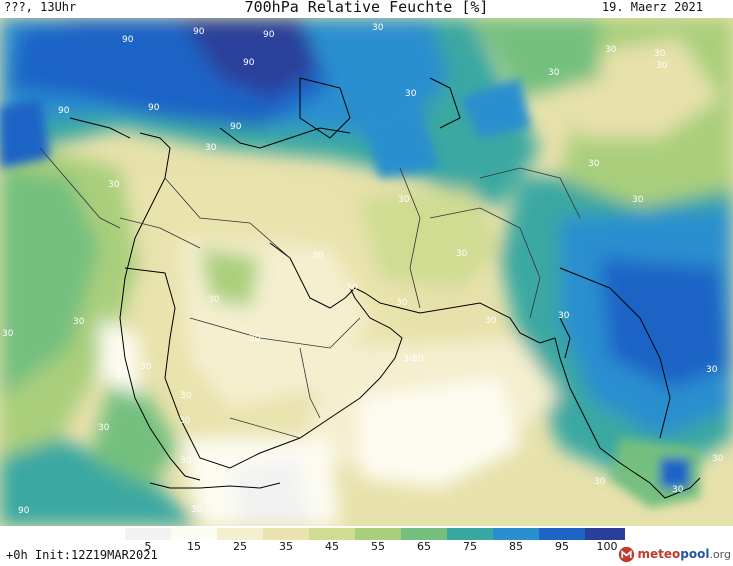  What do you see at coordinates (562, 546) in the screenshot?
I see `scale-tick-label: 95` at bounding box center [562, 546].